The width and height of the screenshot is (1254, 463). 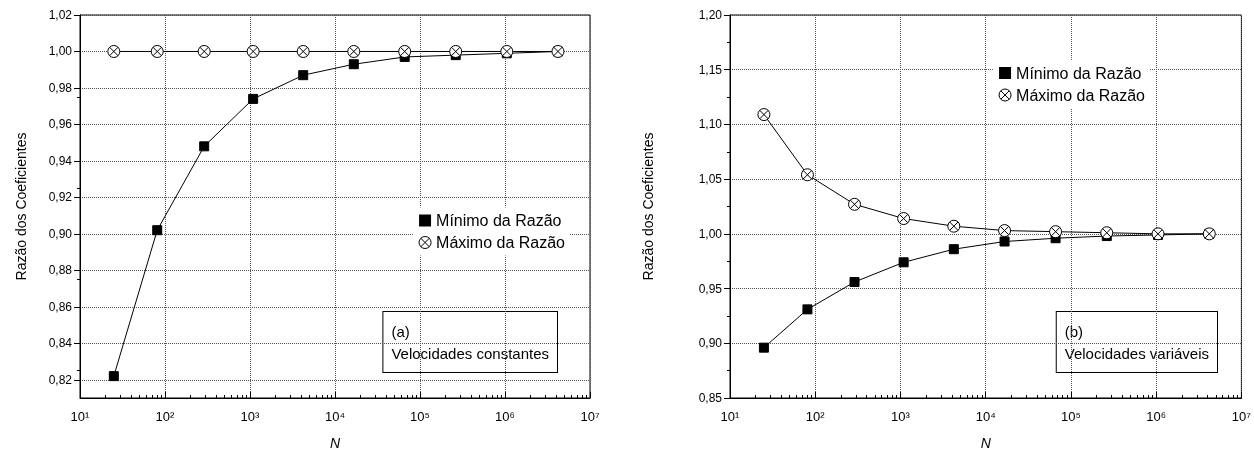 What do you see at coordinates (400, 331) in the screenshot?
I see `annotation: (a)` at bounding box center [400, 331].